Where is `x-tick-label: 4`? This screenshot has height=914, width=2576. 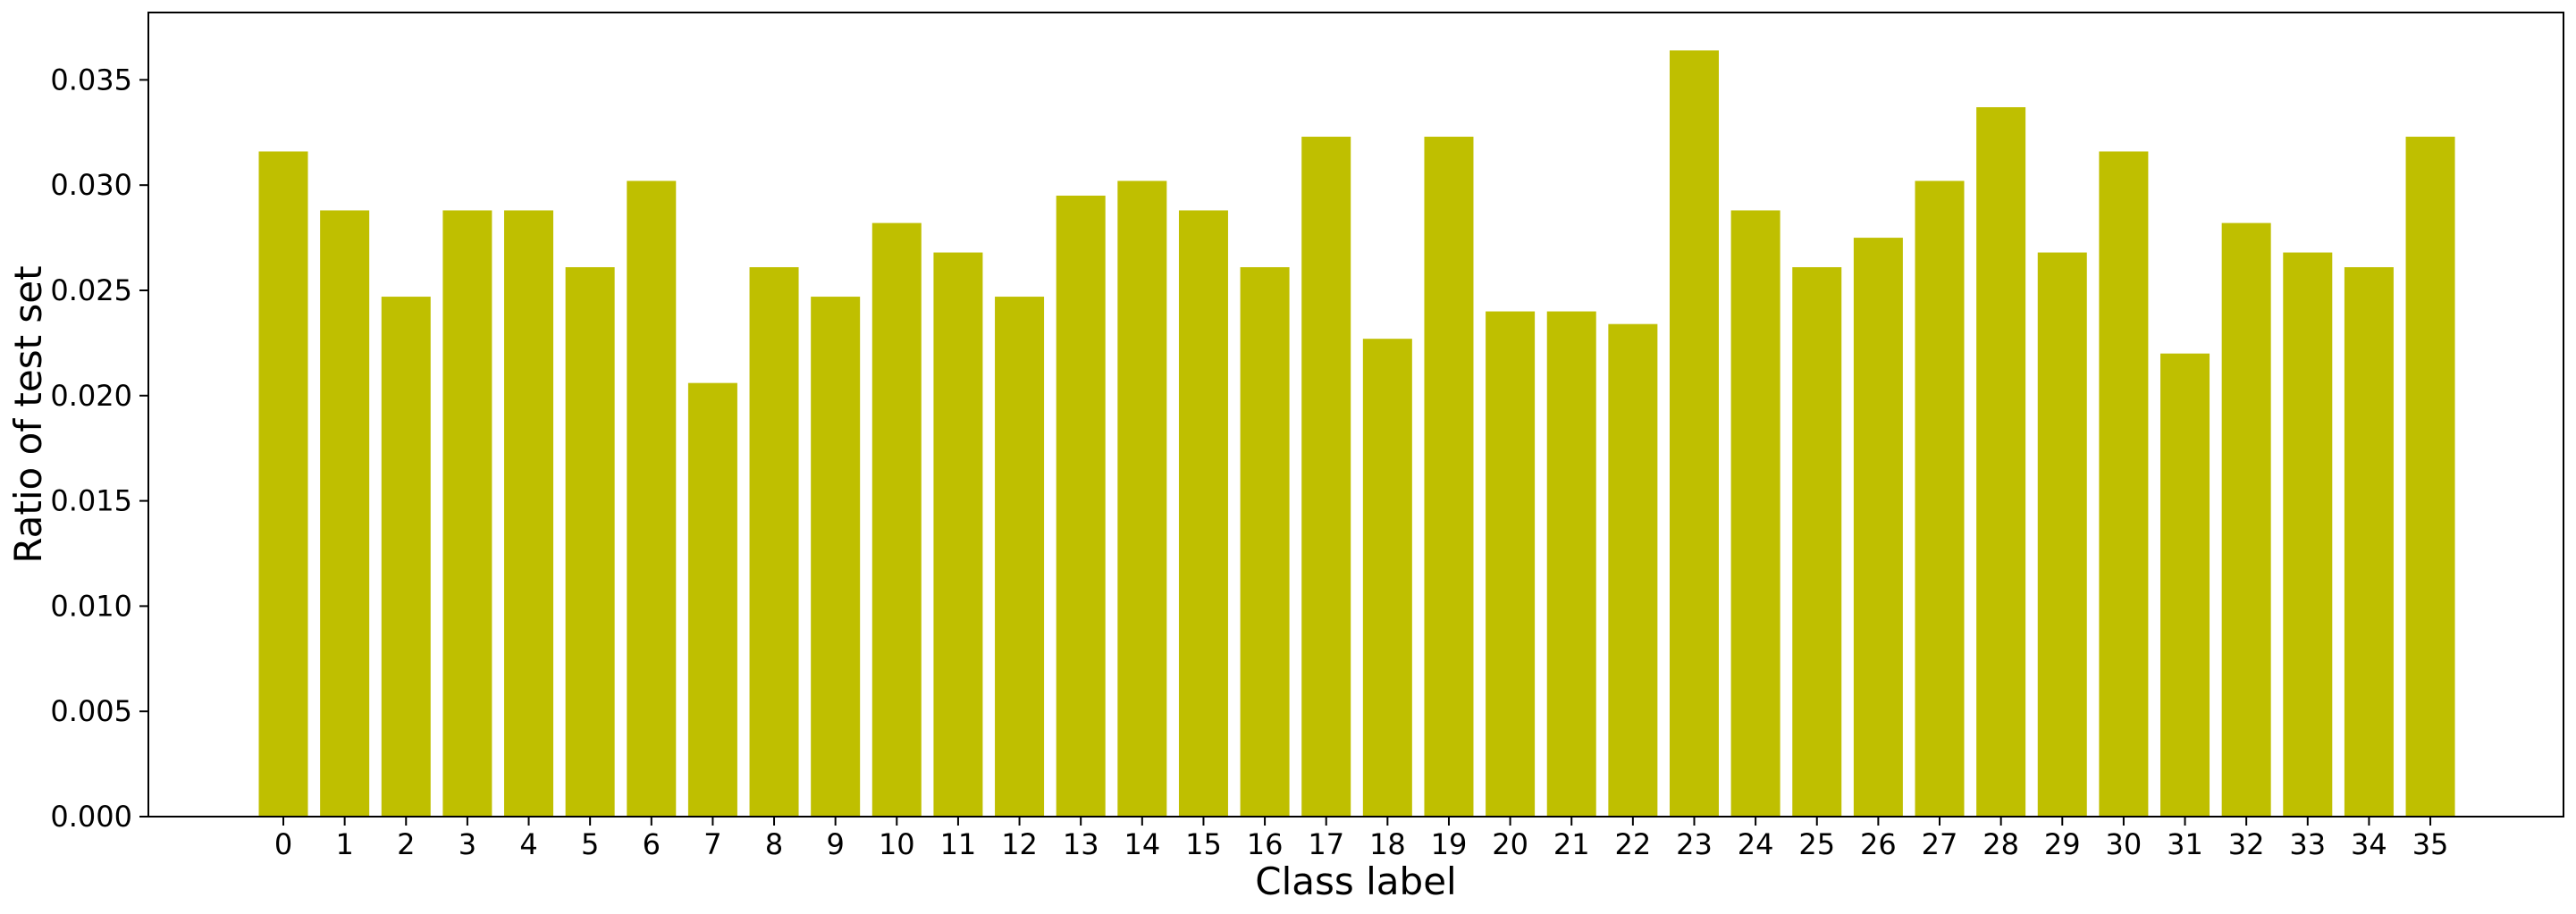
x-tick-label: 4 is located at coordinates (528, 844).